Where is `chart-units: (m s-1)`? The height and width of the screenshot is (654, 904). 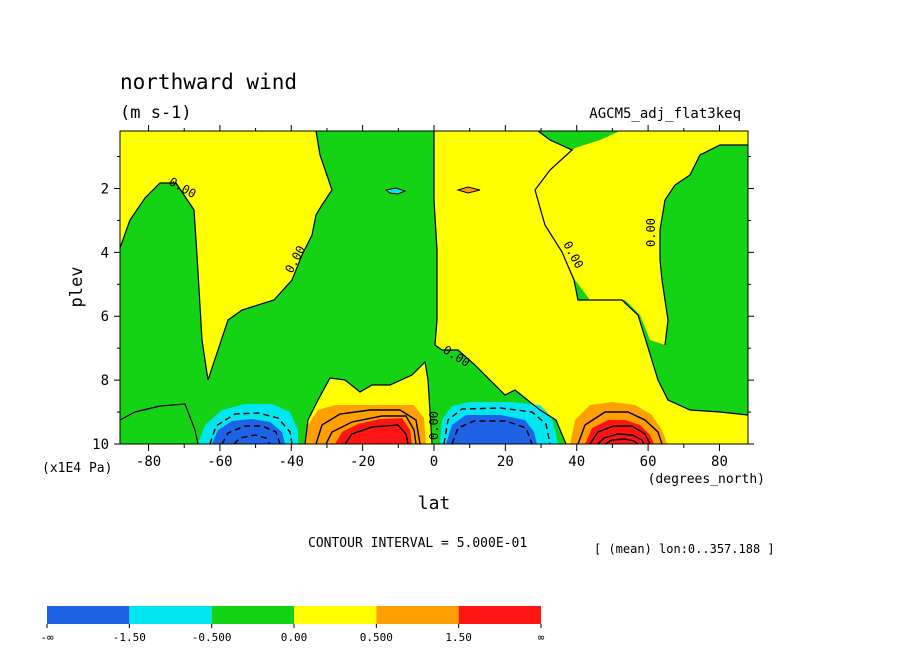 chart-units: (m s-1) is located at coordinates (156, 113).